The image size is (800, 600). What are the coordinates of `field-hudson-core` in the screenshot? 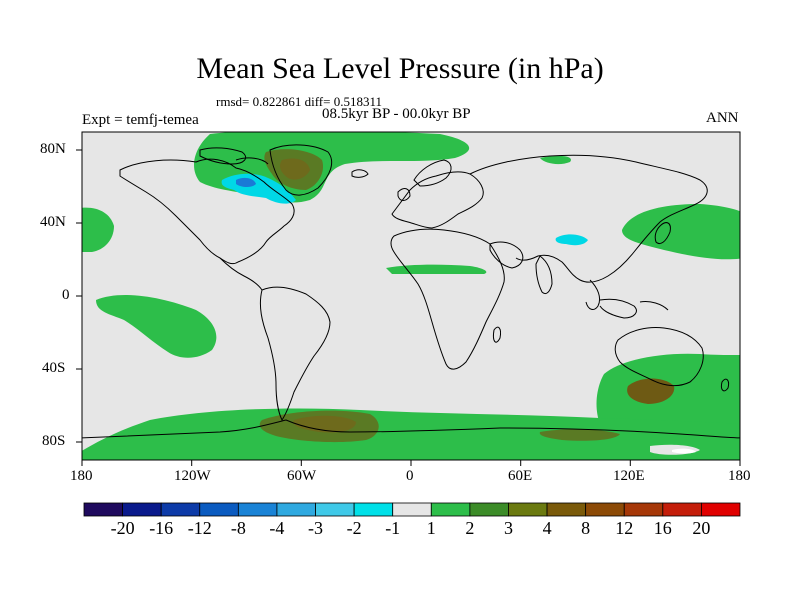 It's located at (246, 182).